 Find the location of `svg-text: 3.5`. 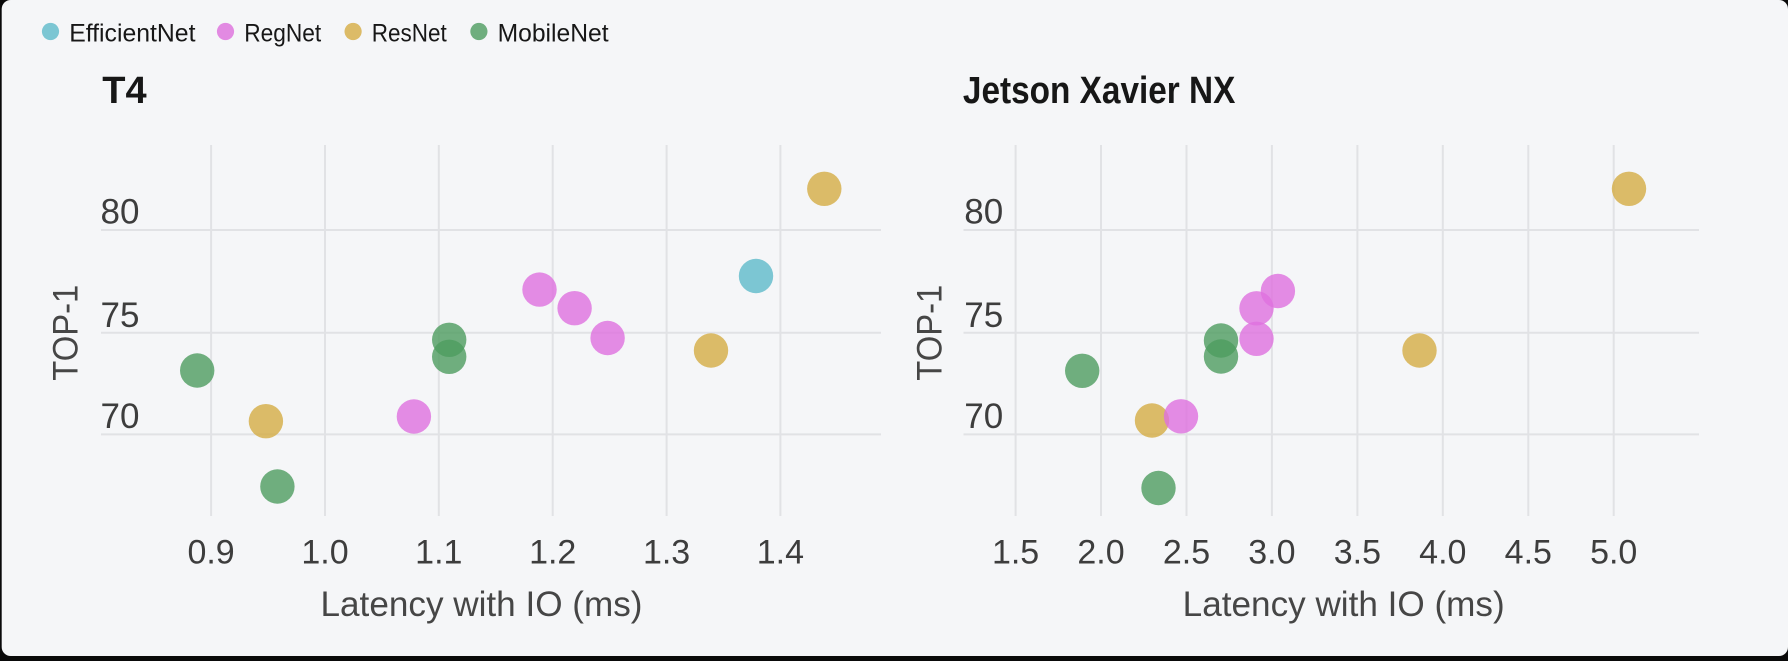

svg-text: 3.5 is located at coordinates (1357, 552).